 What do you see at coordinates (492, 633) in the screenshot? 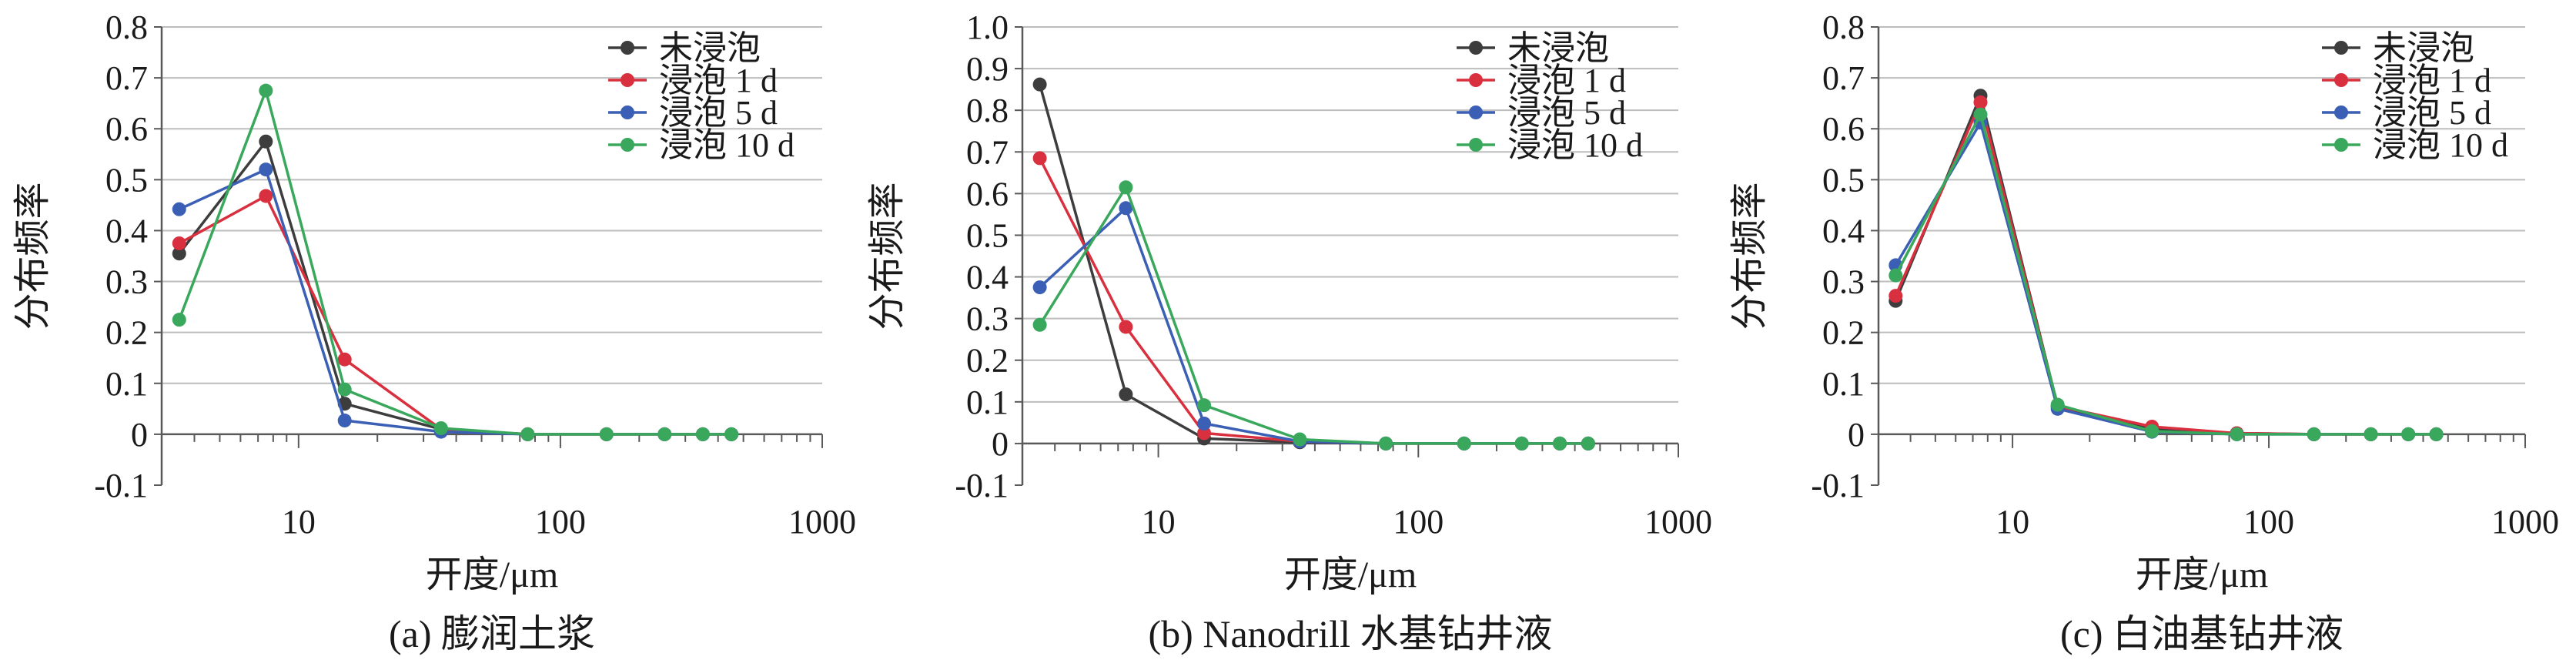
I see `chart-caption: (a) 膨润土浆` at bounding box center [492, 633].